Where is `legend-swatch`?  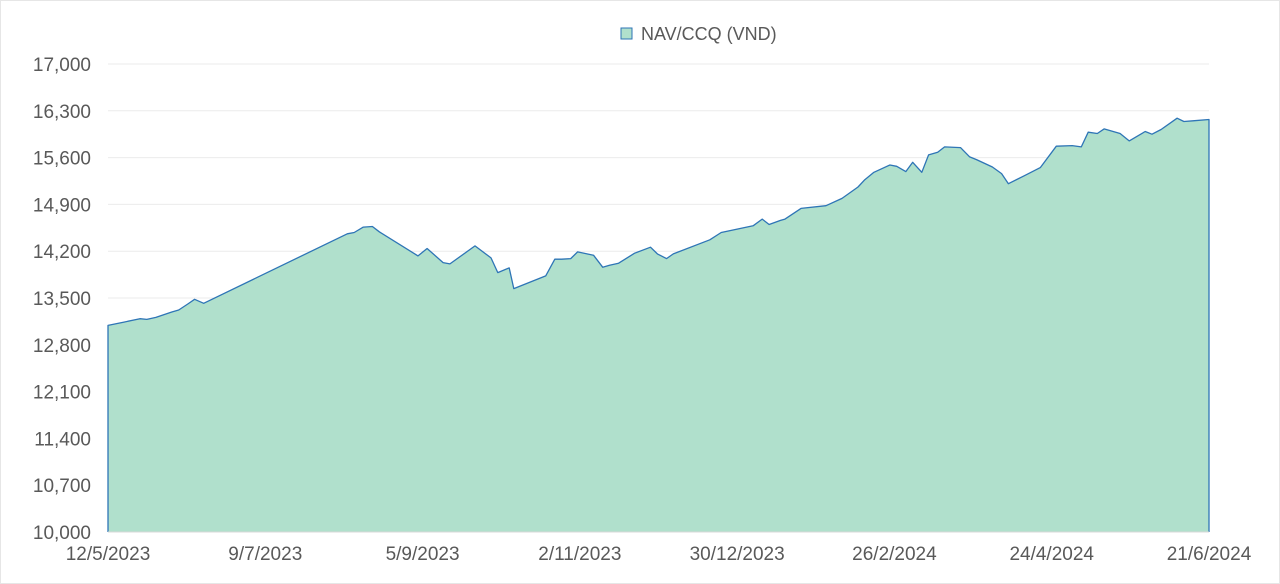 legend-swatch is located at coordinates (626, 33).